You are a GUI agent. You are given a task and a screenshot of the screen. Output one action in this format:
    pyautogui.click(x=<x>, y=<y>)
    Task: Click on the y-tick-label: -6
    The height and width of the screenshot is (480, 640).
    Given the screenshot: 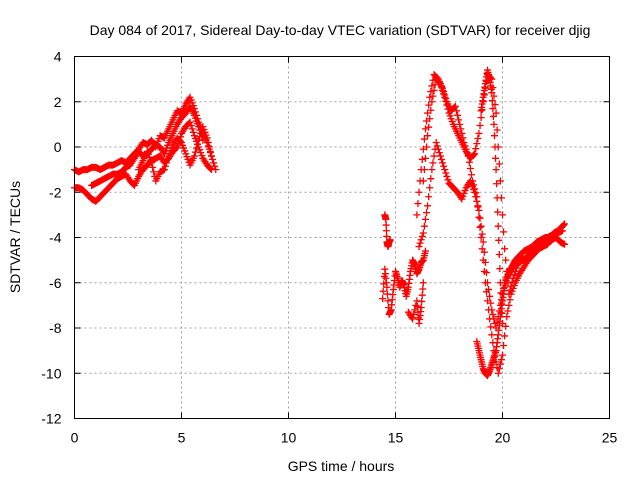 What is the action you would take?
    pyautogui.click(x=55, y=283)
    